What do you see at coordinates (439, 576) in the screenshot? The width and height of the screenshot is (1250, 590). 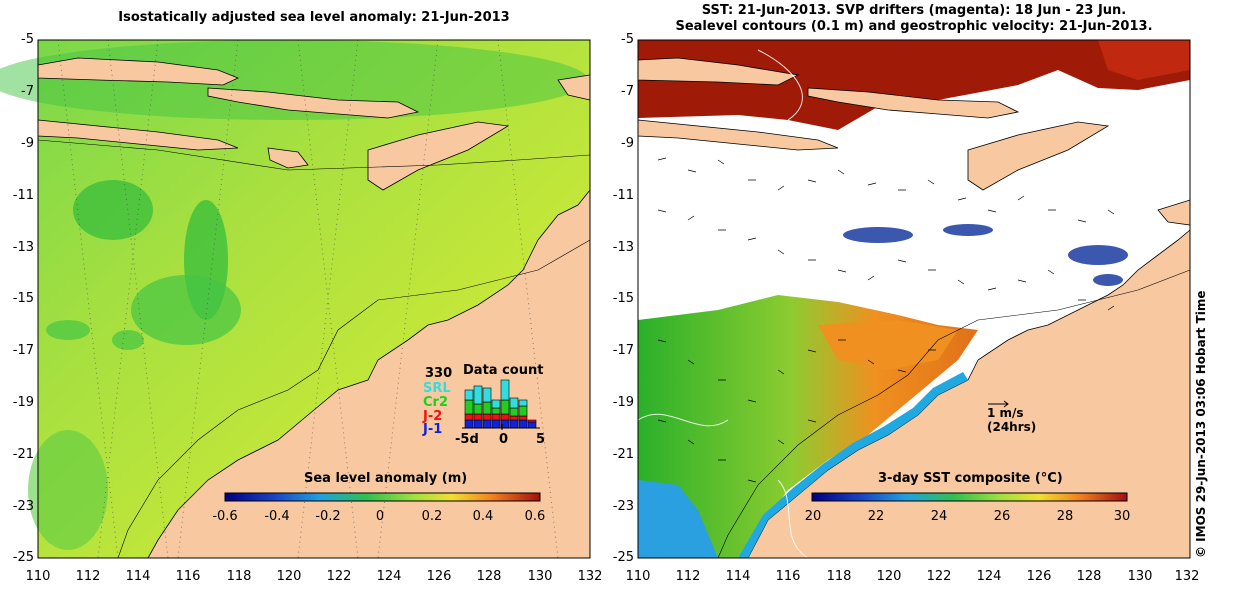 I see `left-x-tick: 126` at bounding box center [439, 576].